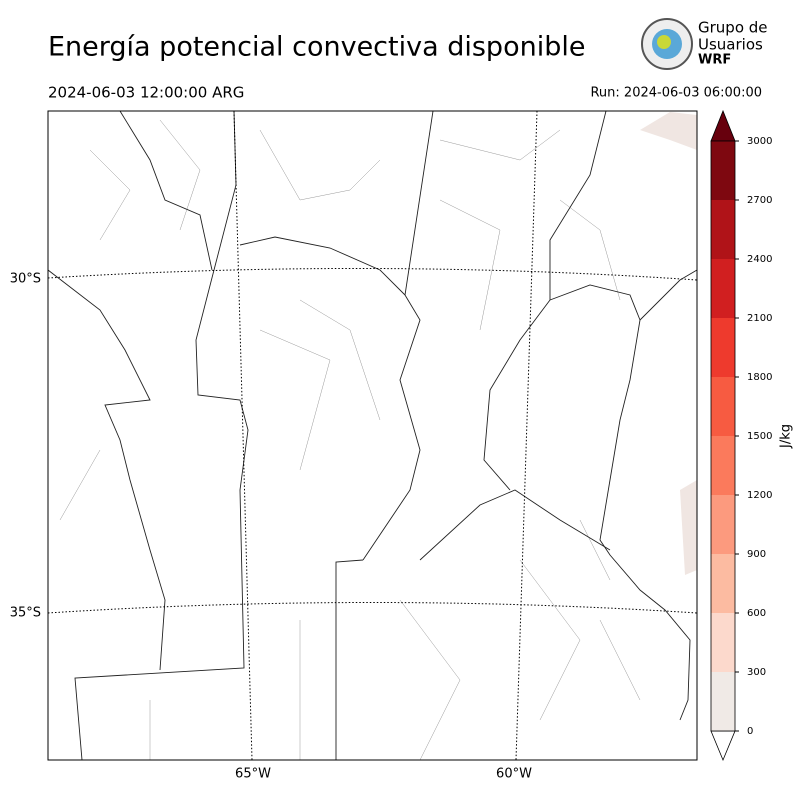 The width and height of the screenshot is (800, 804). Describe the element at coordinates (676, 93) in the screenshot. I see `run-time: Run: 2024-06-03 06:00:00` at that location.